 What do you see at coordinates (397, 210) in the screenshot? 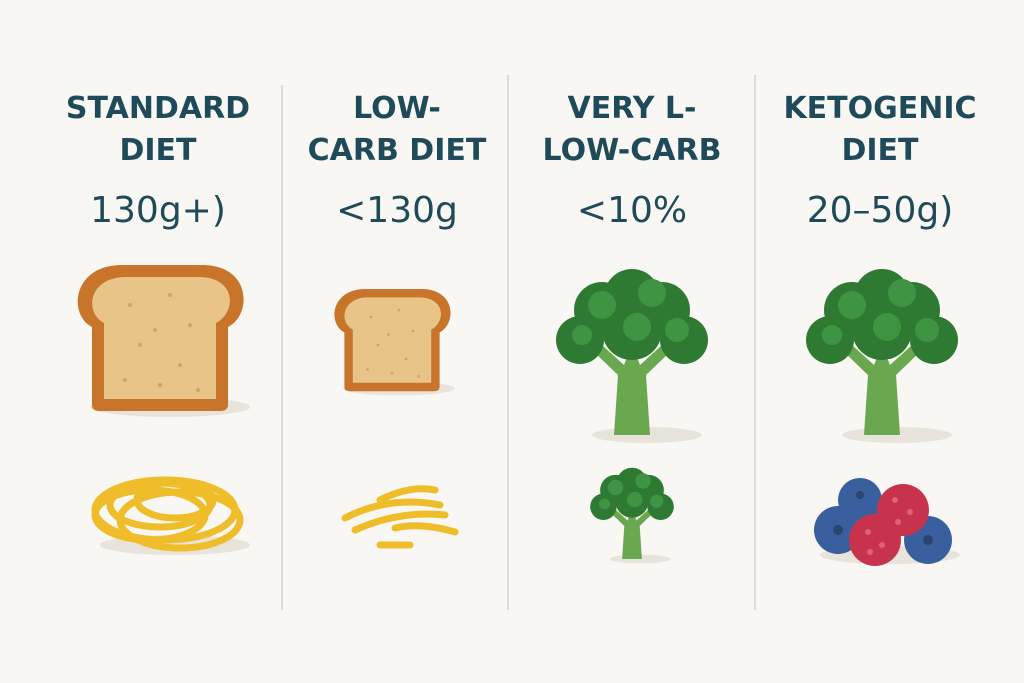
I see `carb-amount: <130g` at bounding box center [397, 210].